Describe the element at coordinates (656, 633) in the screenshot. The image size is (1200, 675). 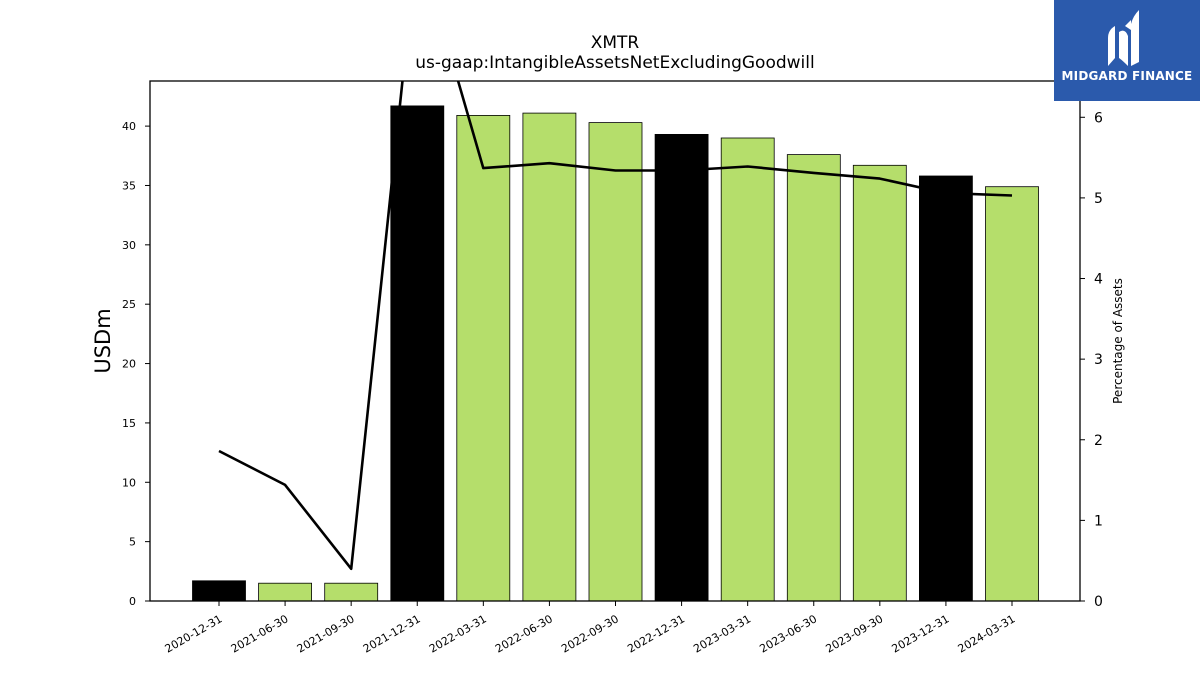
I see `x-tick-label: 2022-12-31` at that location.